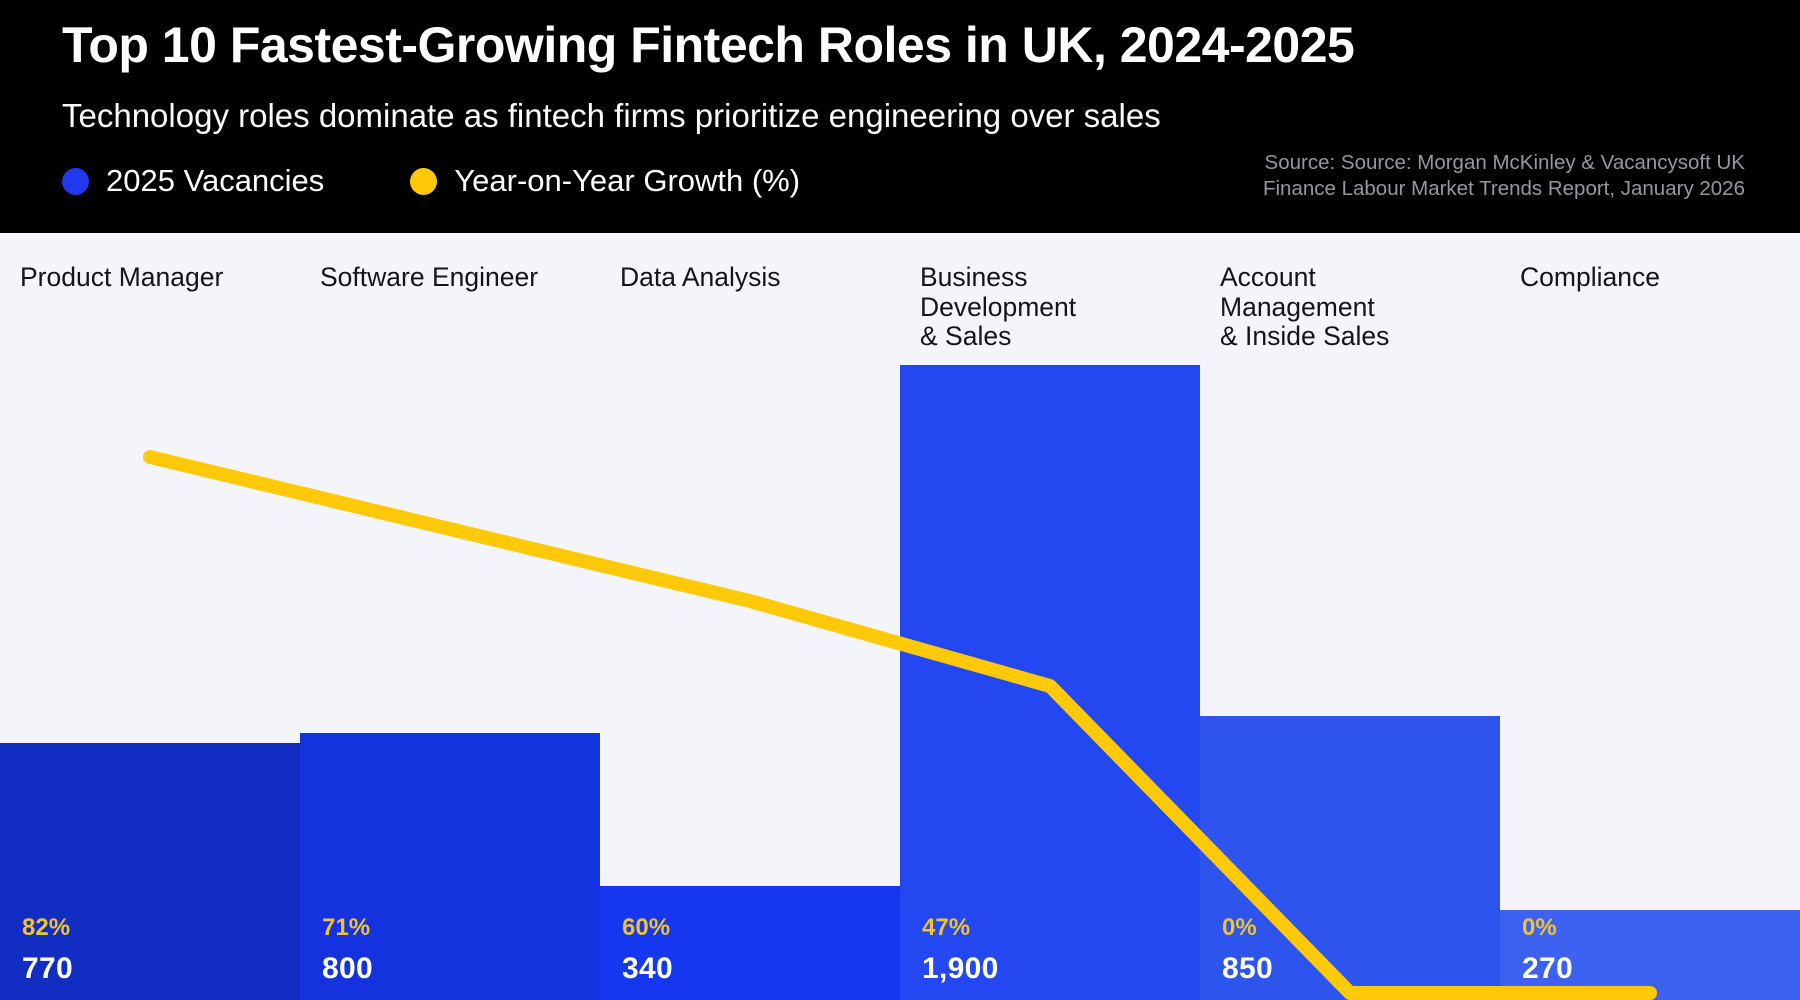  What do you see at coordinates (647, 968) in the screenshot?
I see `vacancies-value-label: 340` at bounding box center [647, 968].